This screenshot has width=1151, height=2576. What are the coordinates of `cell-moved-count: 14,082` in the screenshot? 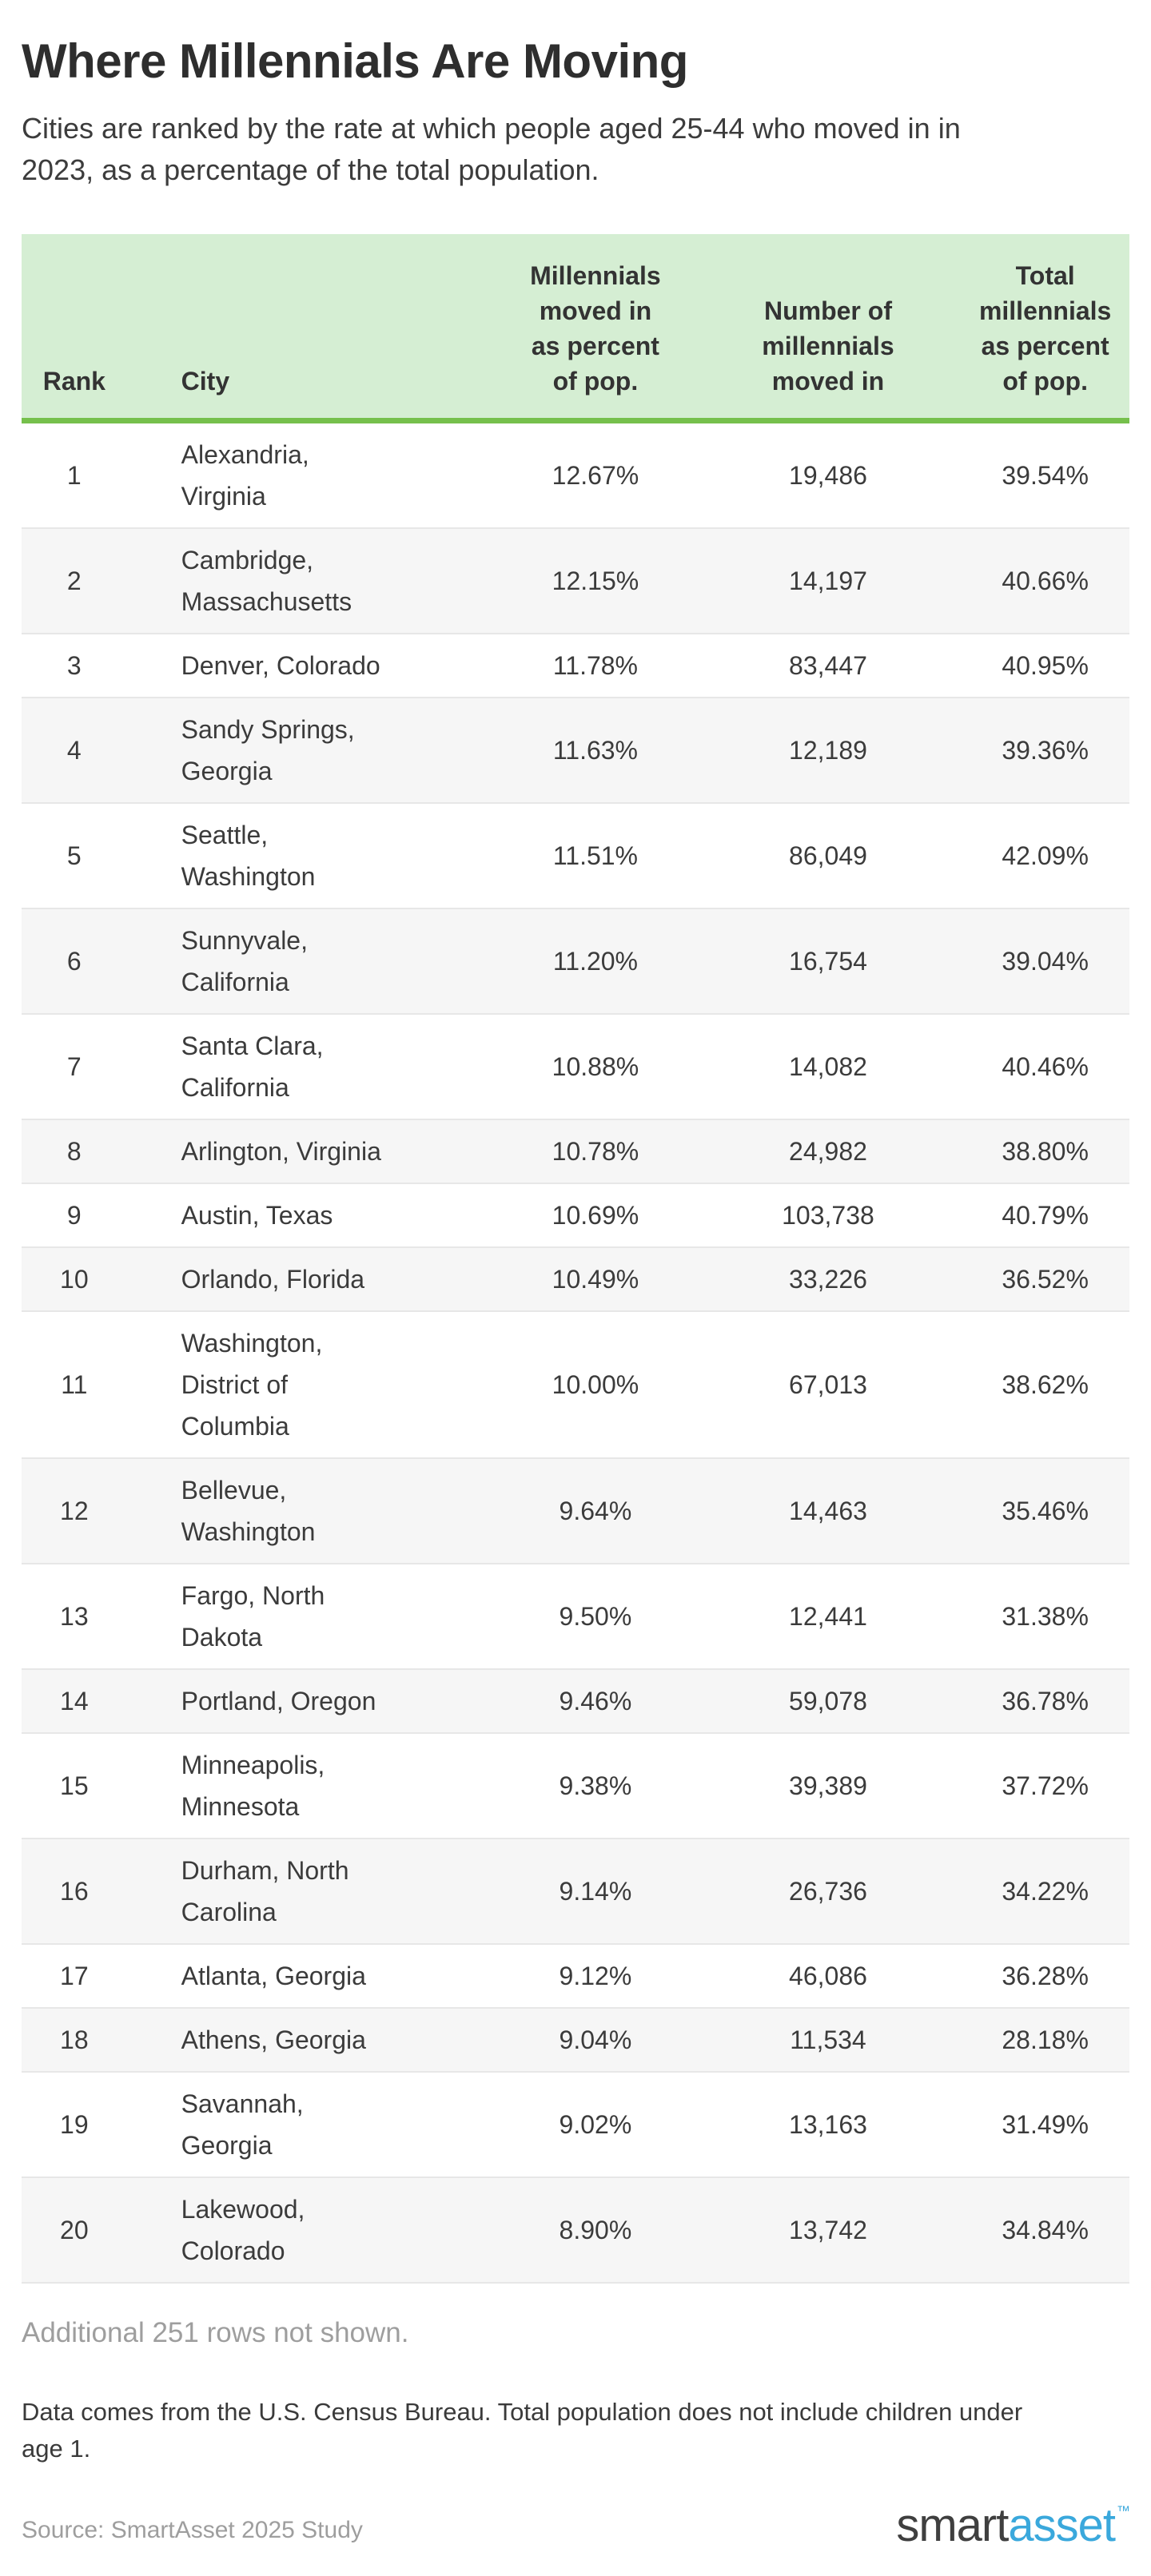 It's located at (828, 1066).